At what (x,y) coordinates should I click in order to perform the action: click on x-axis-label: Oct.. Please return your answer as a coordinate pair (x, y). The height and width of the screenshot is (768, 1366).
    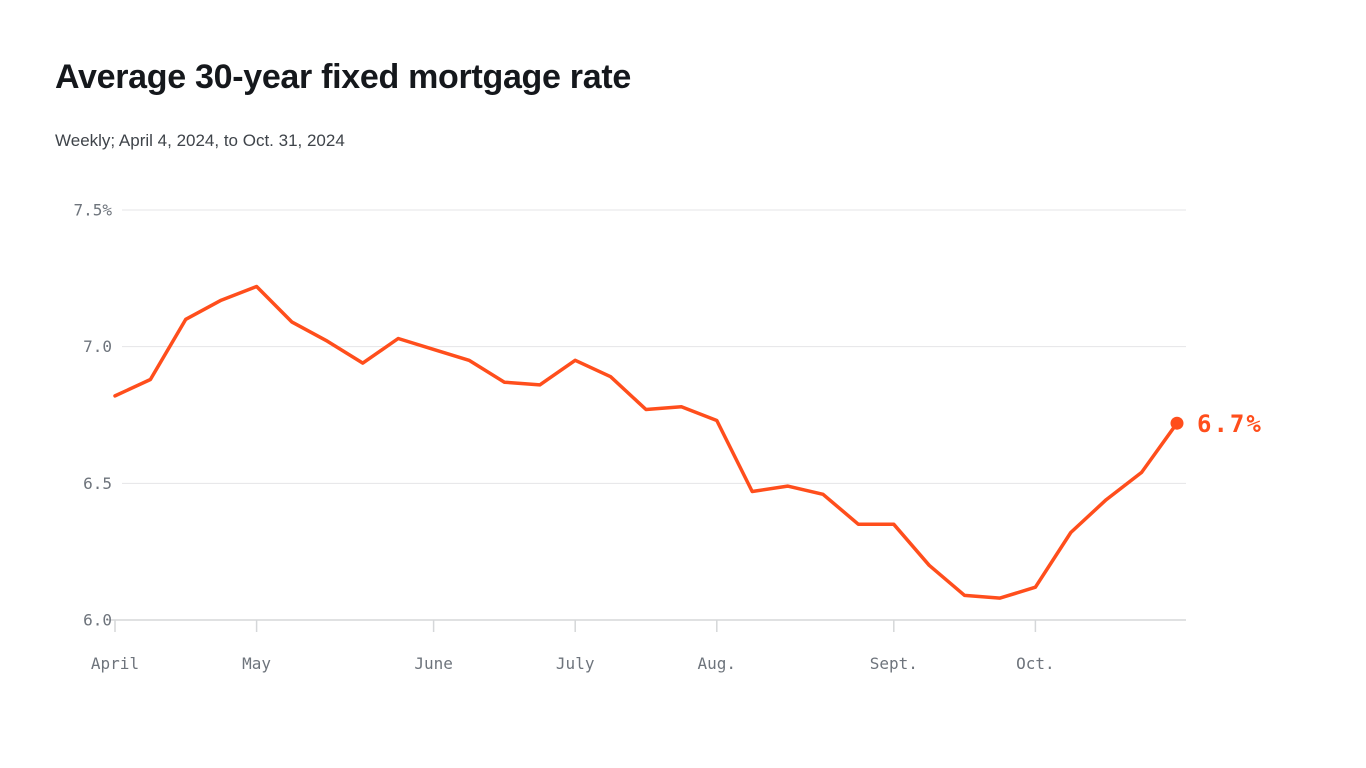
    Looking at the image, I should click on (1035, 663).